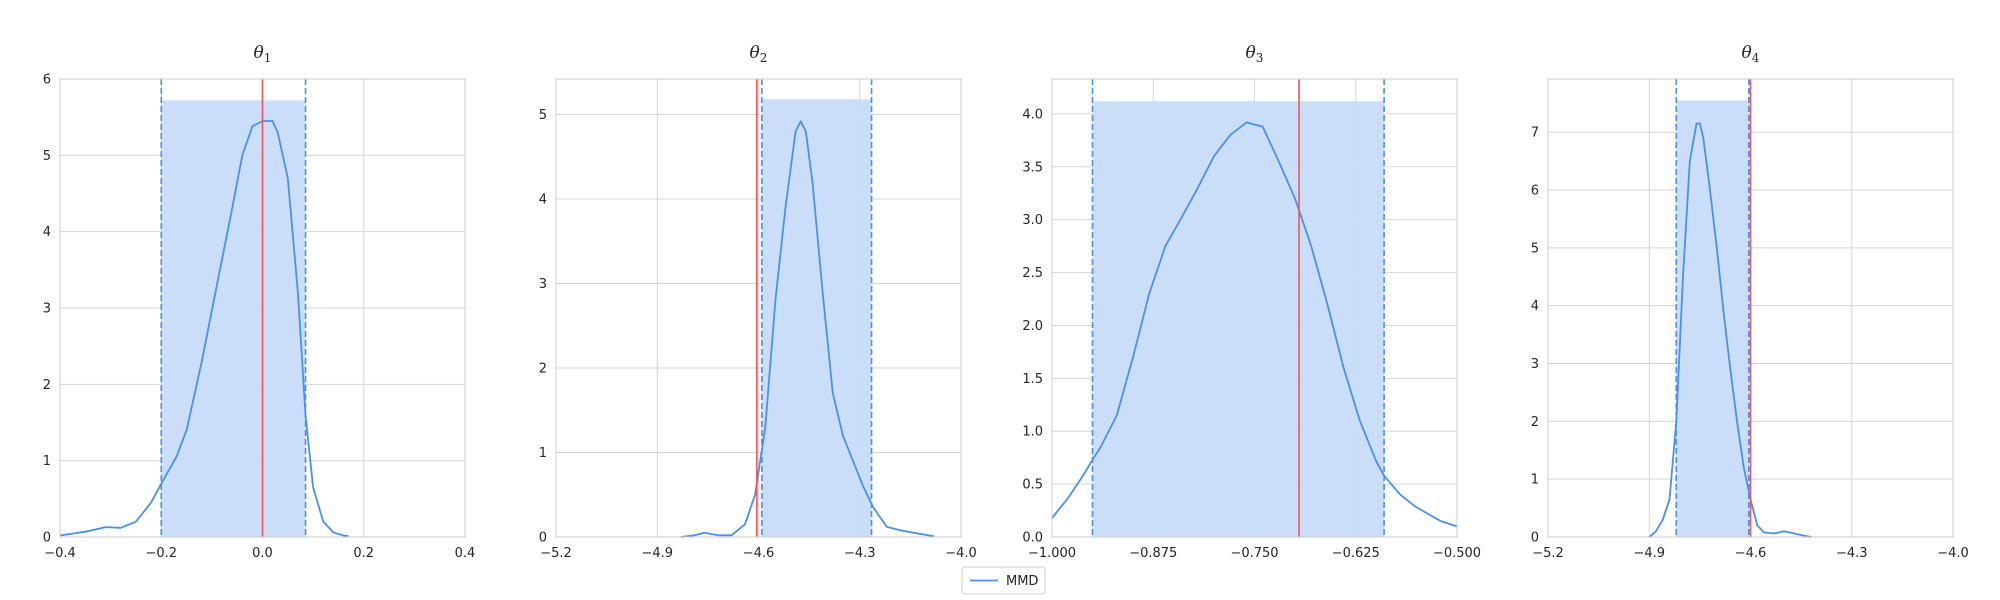 This screenshot has height=600, width=2000. Describe the element at coordinates (1032, 220) in the screenshot. I see `y-tick-label: 3.0` at that location.